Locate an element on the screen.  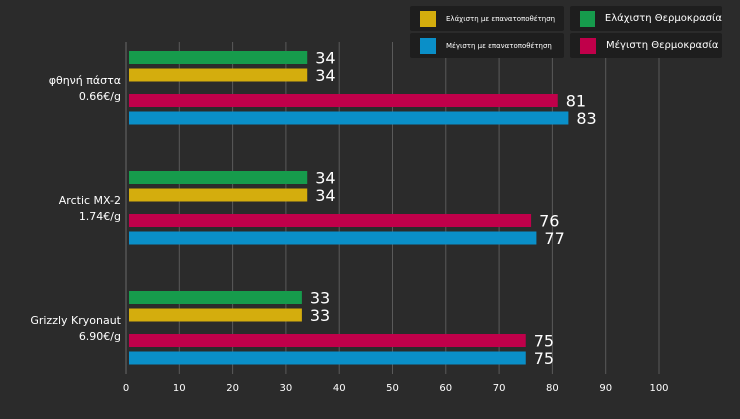
y-category-label: Arctic MX-2 is located at coordinates (90, 200).